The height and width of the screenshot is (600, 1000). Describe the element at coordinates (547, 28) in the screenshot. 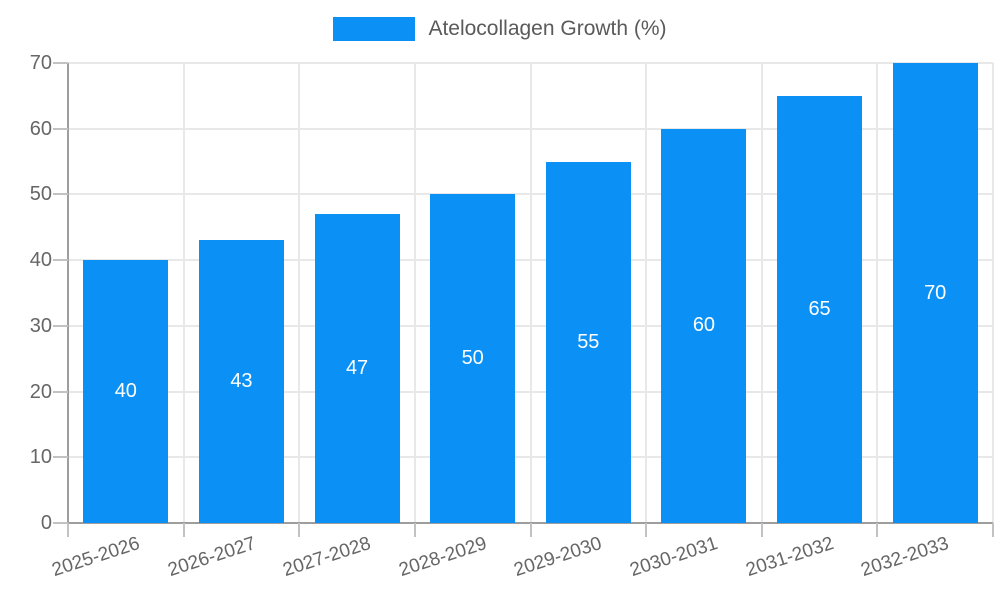

I see `legend-label: Atelocollagen Growth (%)` at that location.